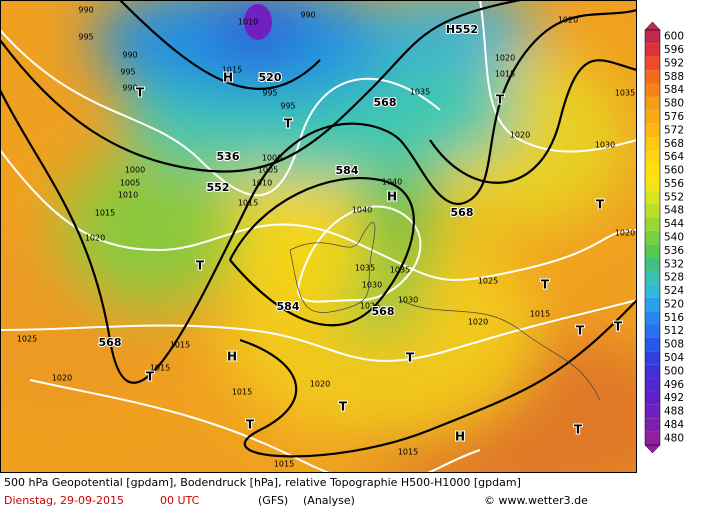  What do you see at coordinates (652, 449) in the screenshot?
I see `legend-arrow-down` at bounding box center [652, 449].